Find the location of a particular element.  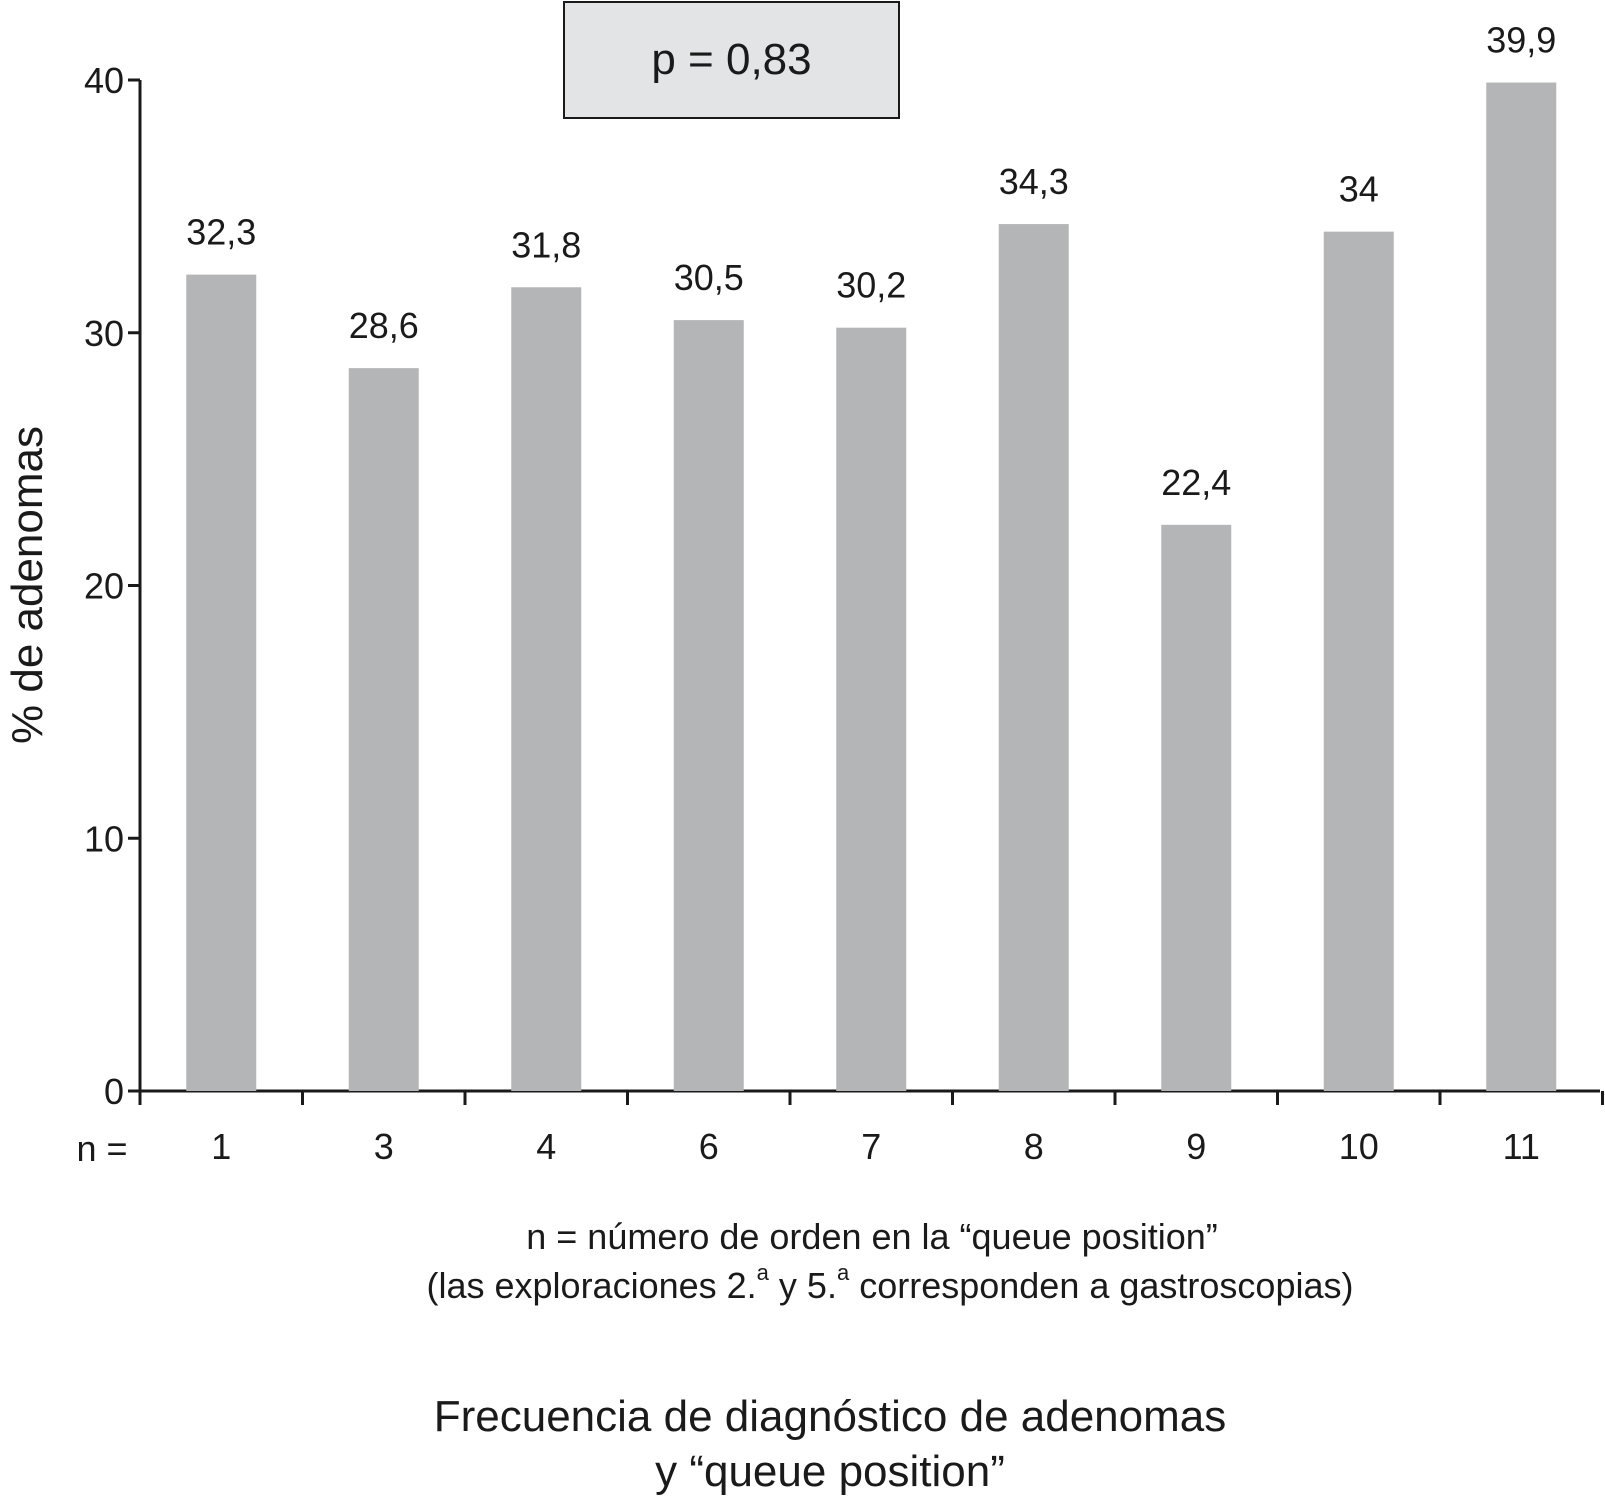

x-tick-label: 6 is located at coordinates (709, 1146).